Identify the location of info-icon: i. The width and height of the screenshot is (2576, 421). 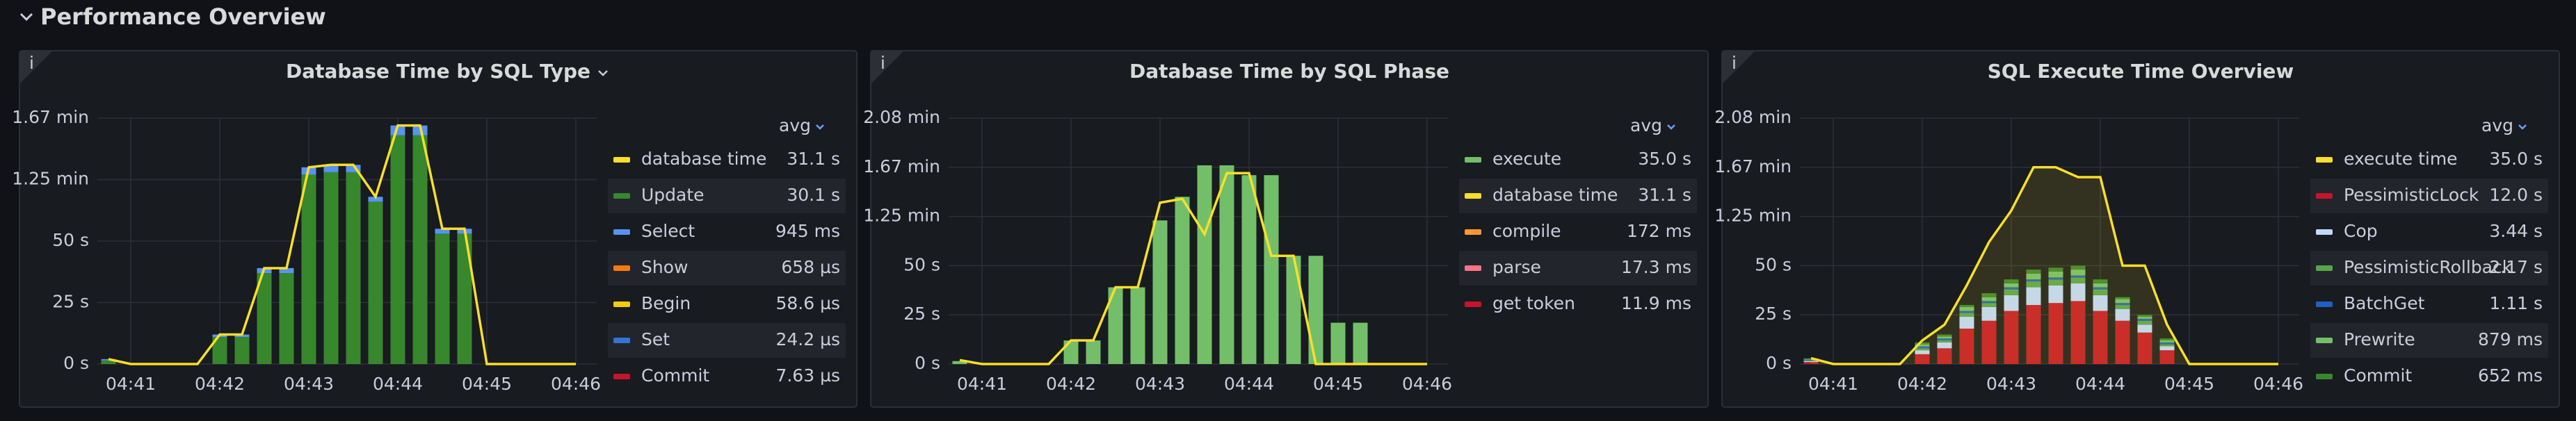
(883, 63).